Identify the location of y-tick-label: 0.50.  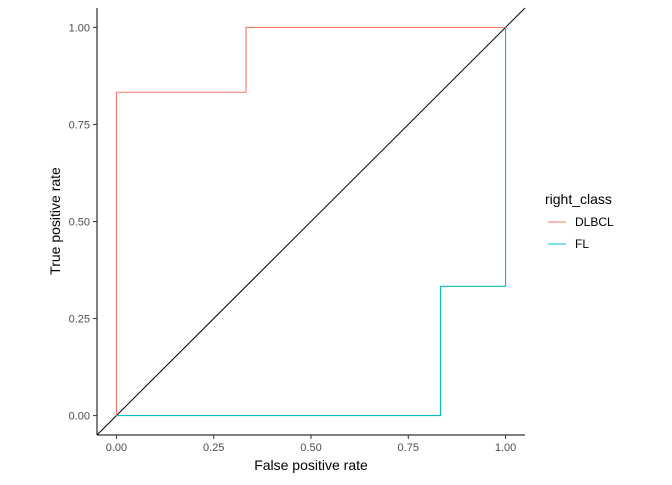
(79, 223).